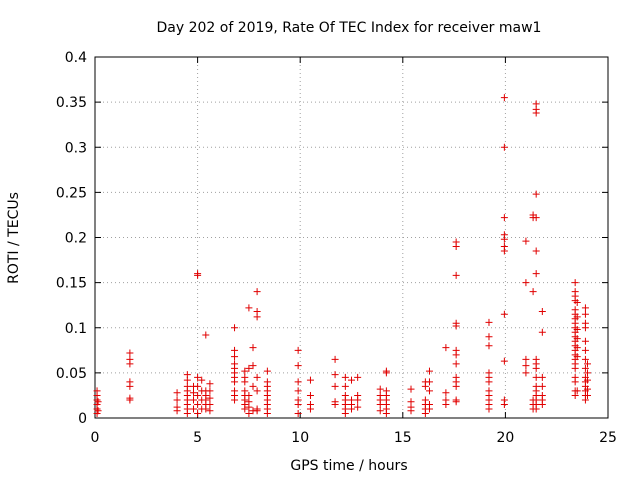  Describe the element at coordinates (76, 239) in the screenshot. I see `y-tick-label: 0.2` at that location.